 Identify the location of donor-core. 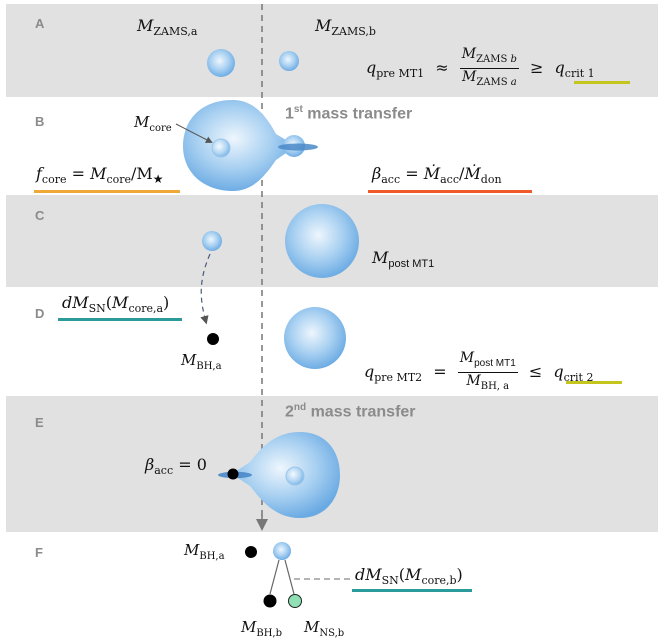
(221, 148).